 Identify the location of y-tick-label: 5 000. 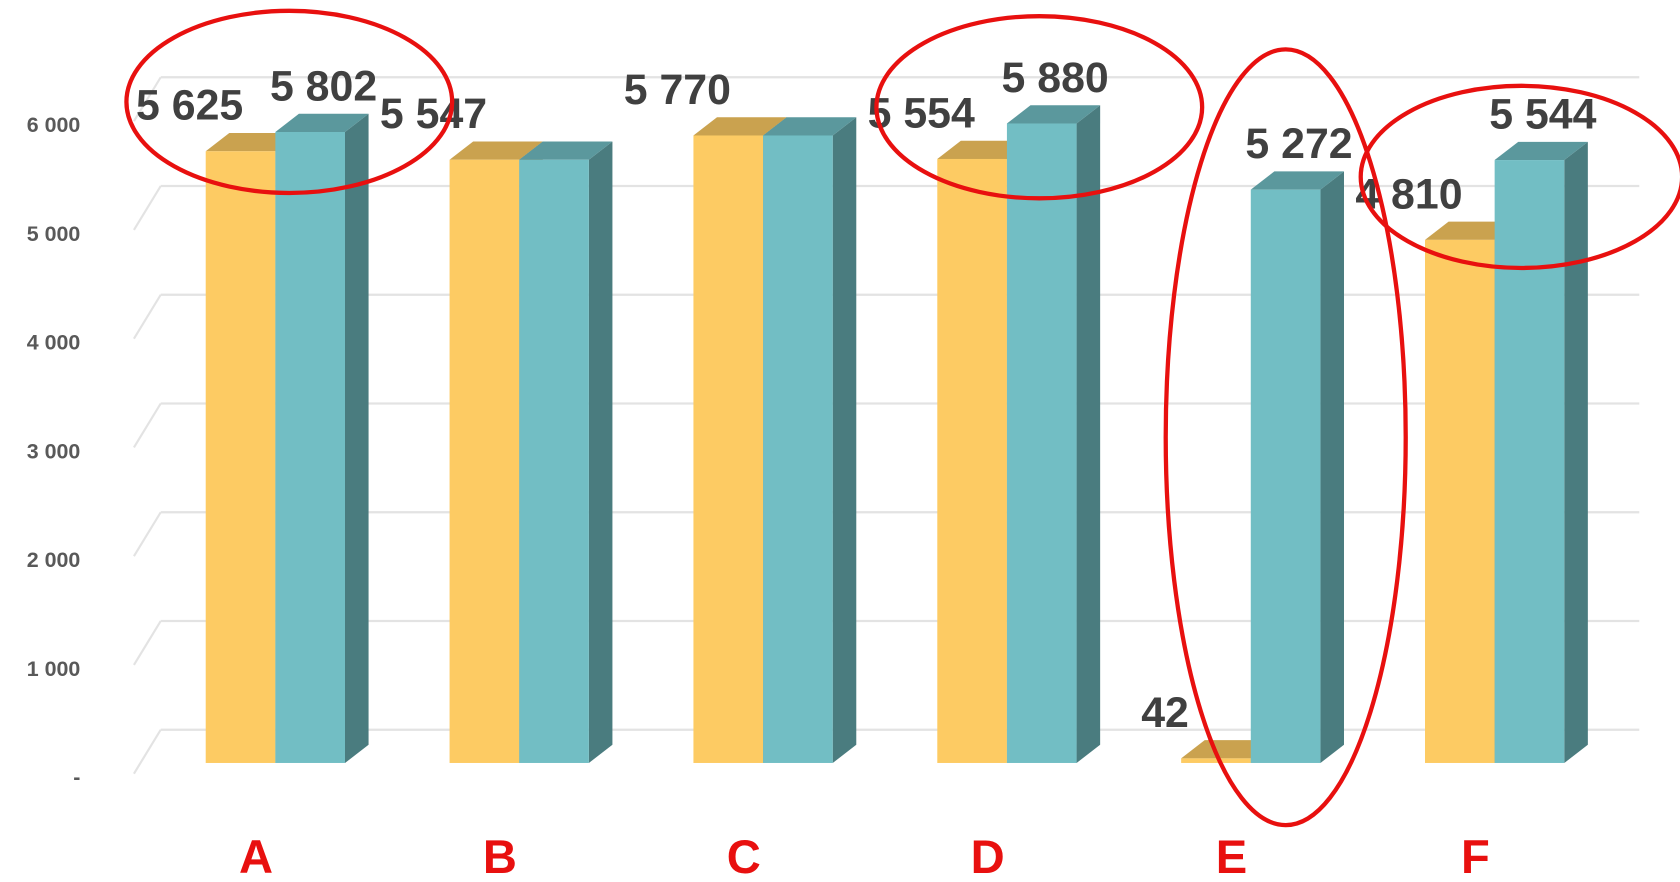
(54, 234).